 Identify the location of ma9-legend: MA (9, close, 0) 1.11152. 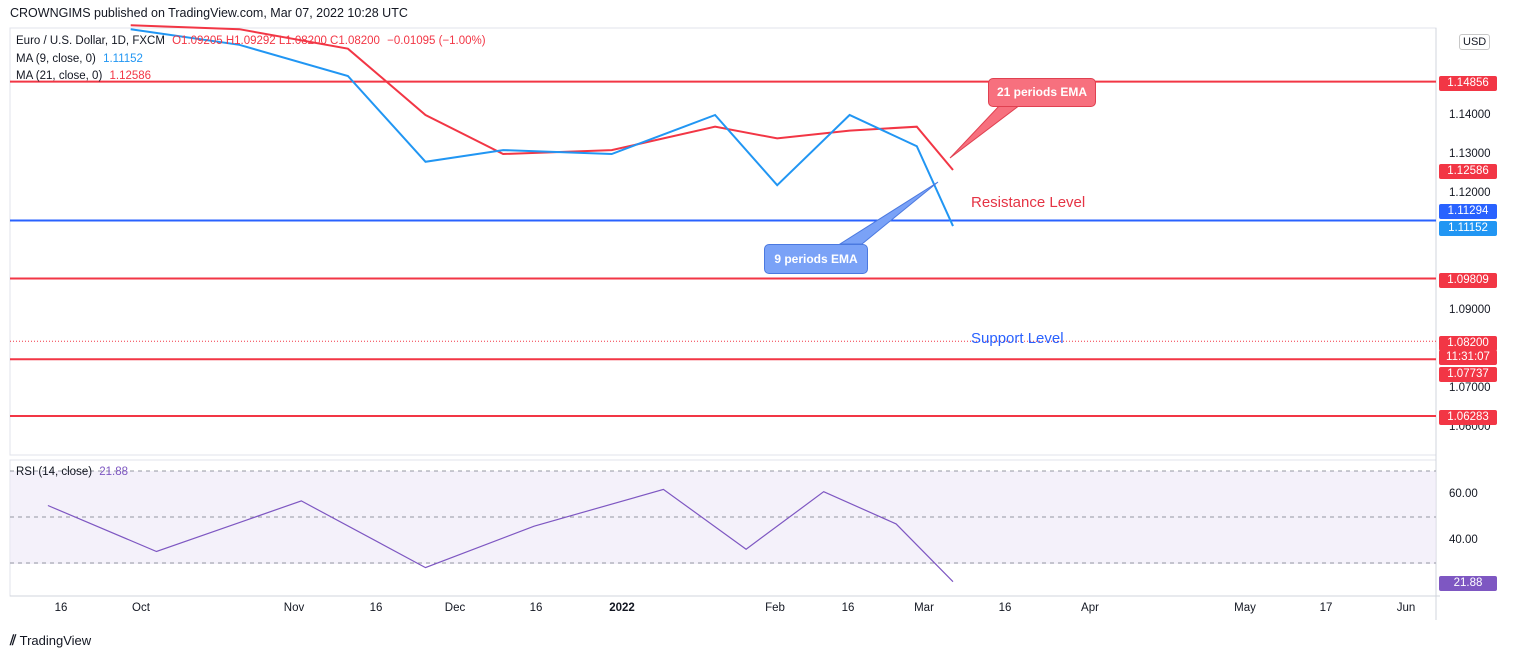
(81, 59).